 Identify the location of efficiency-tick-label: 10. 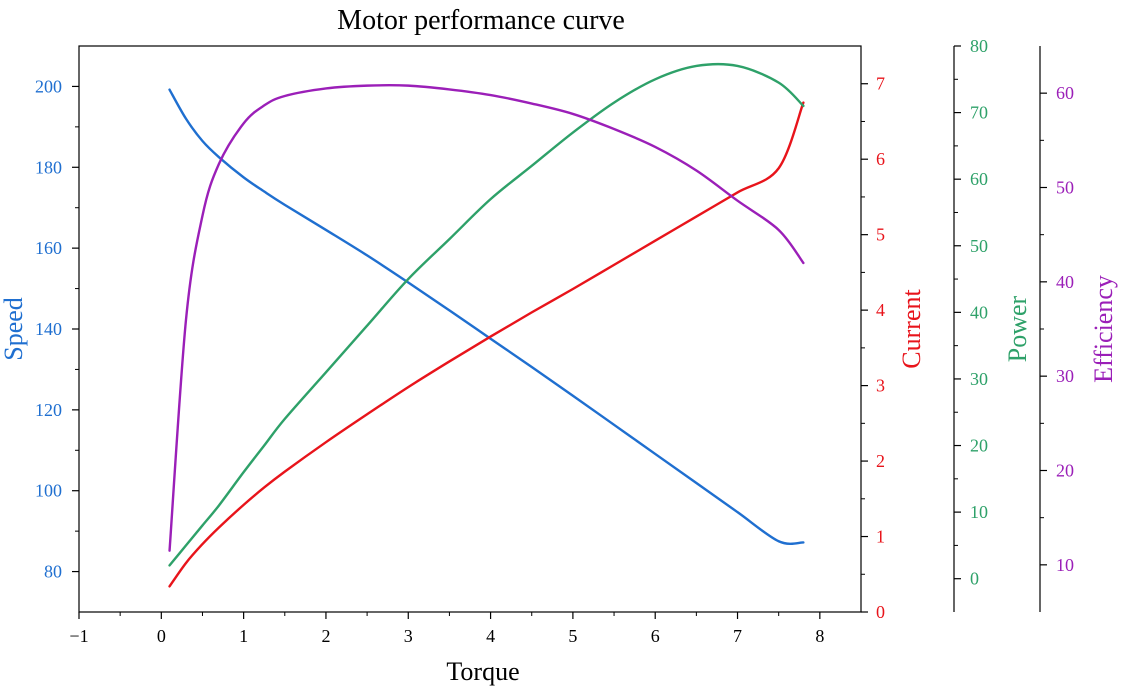
(1065, 565).